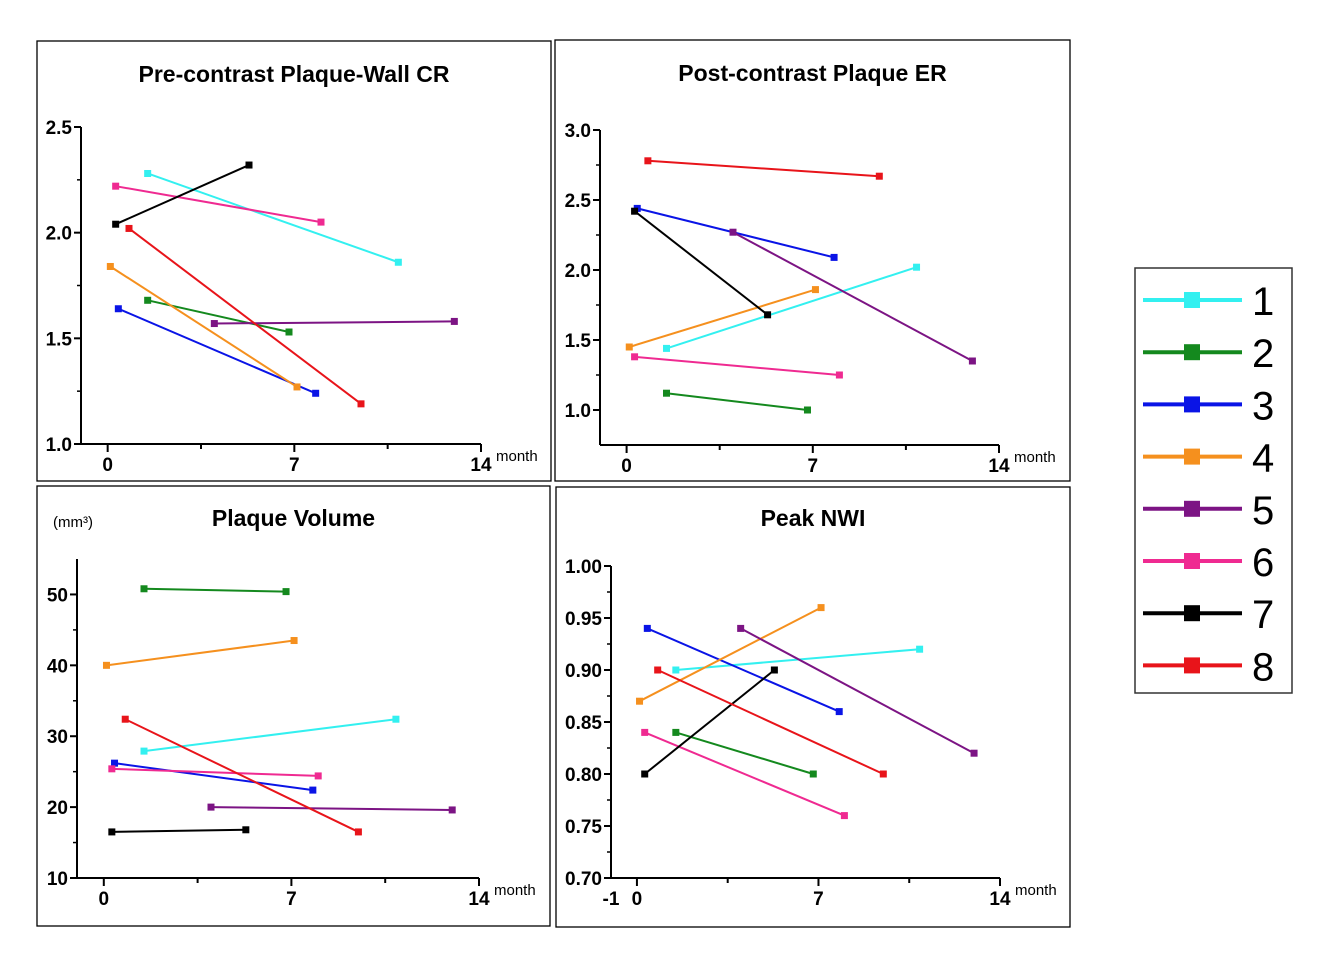 This screenshot has width=1329, height=969. Describe the element at coordinates (1213, 480) in the screenshot. I see `legend-frame` at that location.